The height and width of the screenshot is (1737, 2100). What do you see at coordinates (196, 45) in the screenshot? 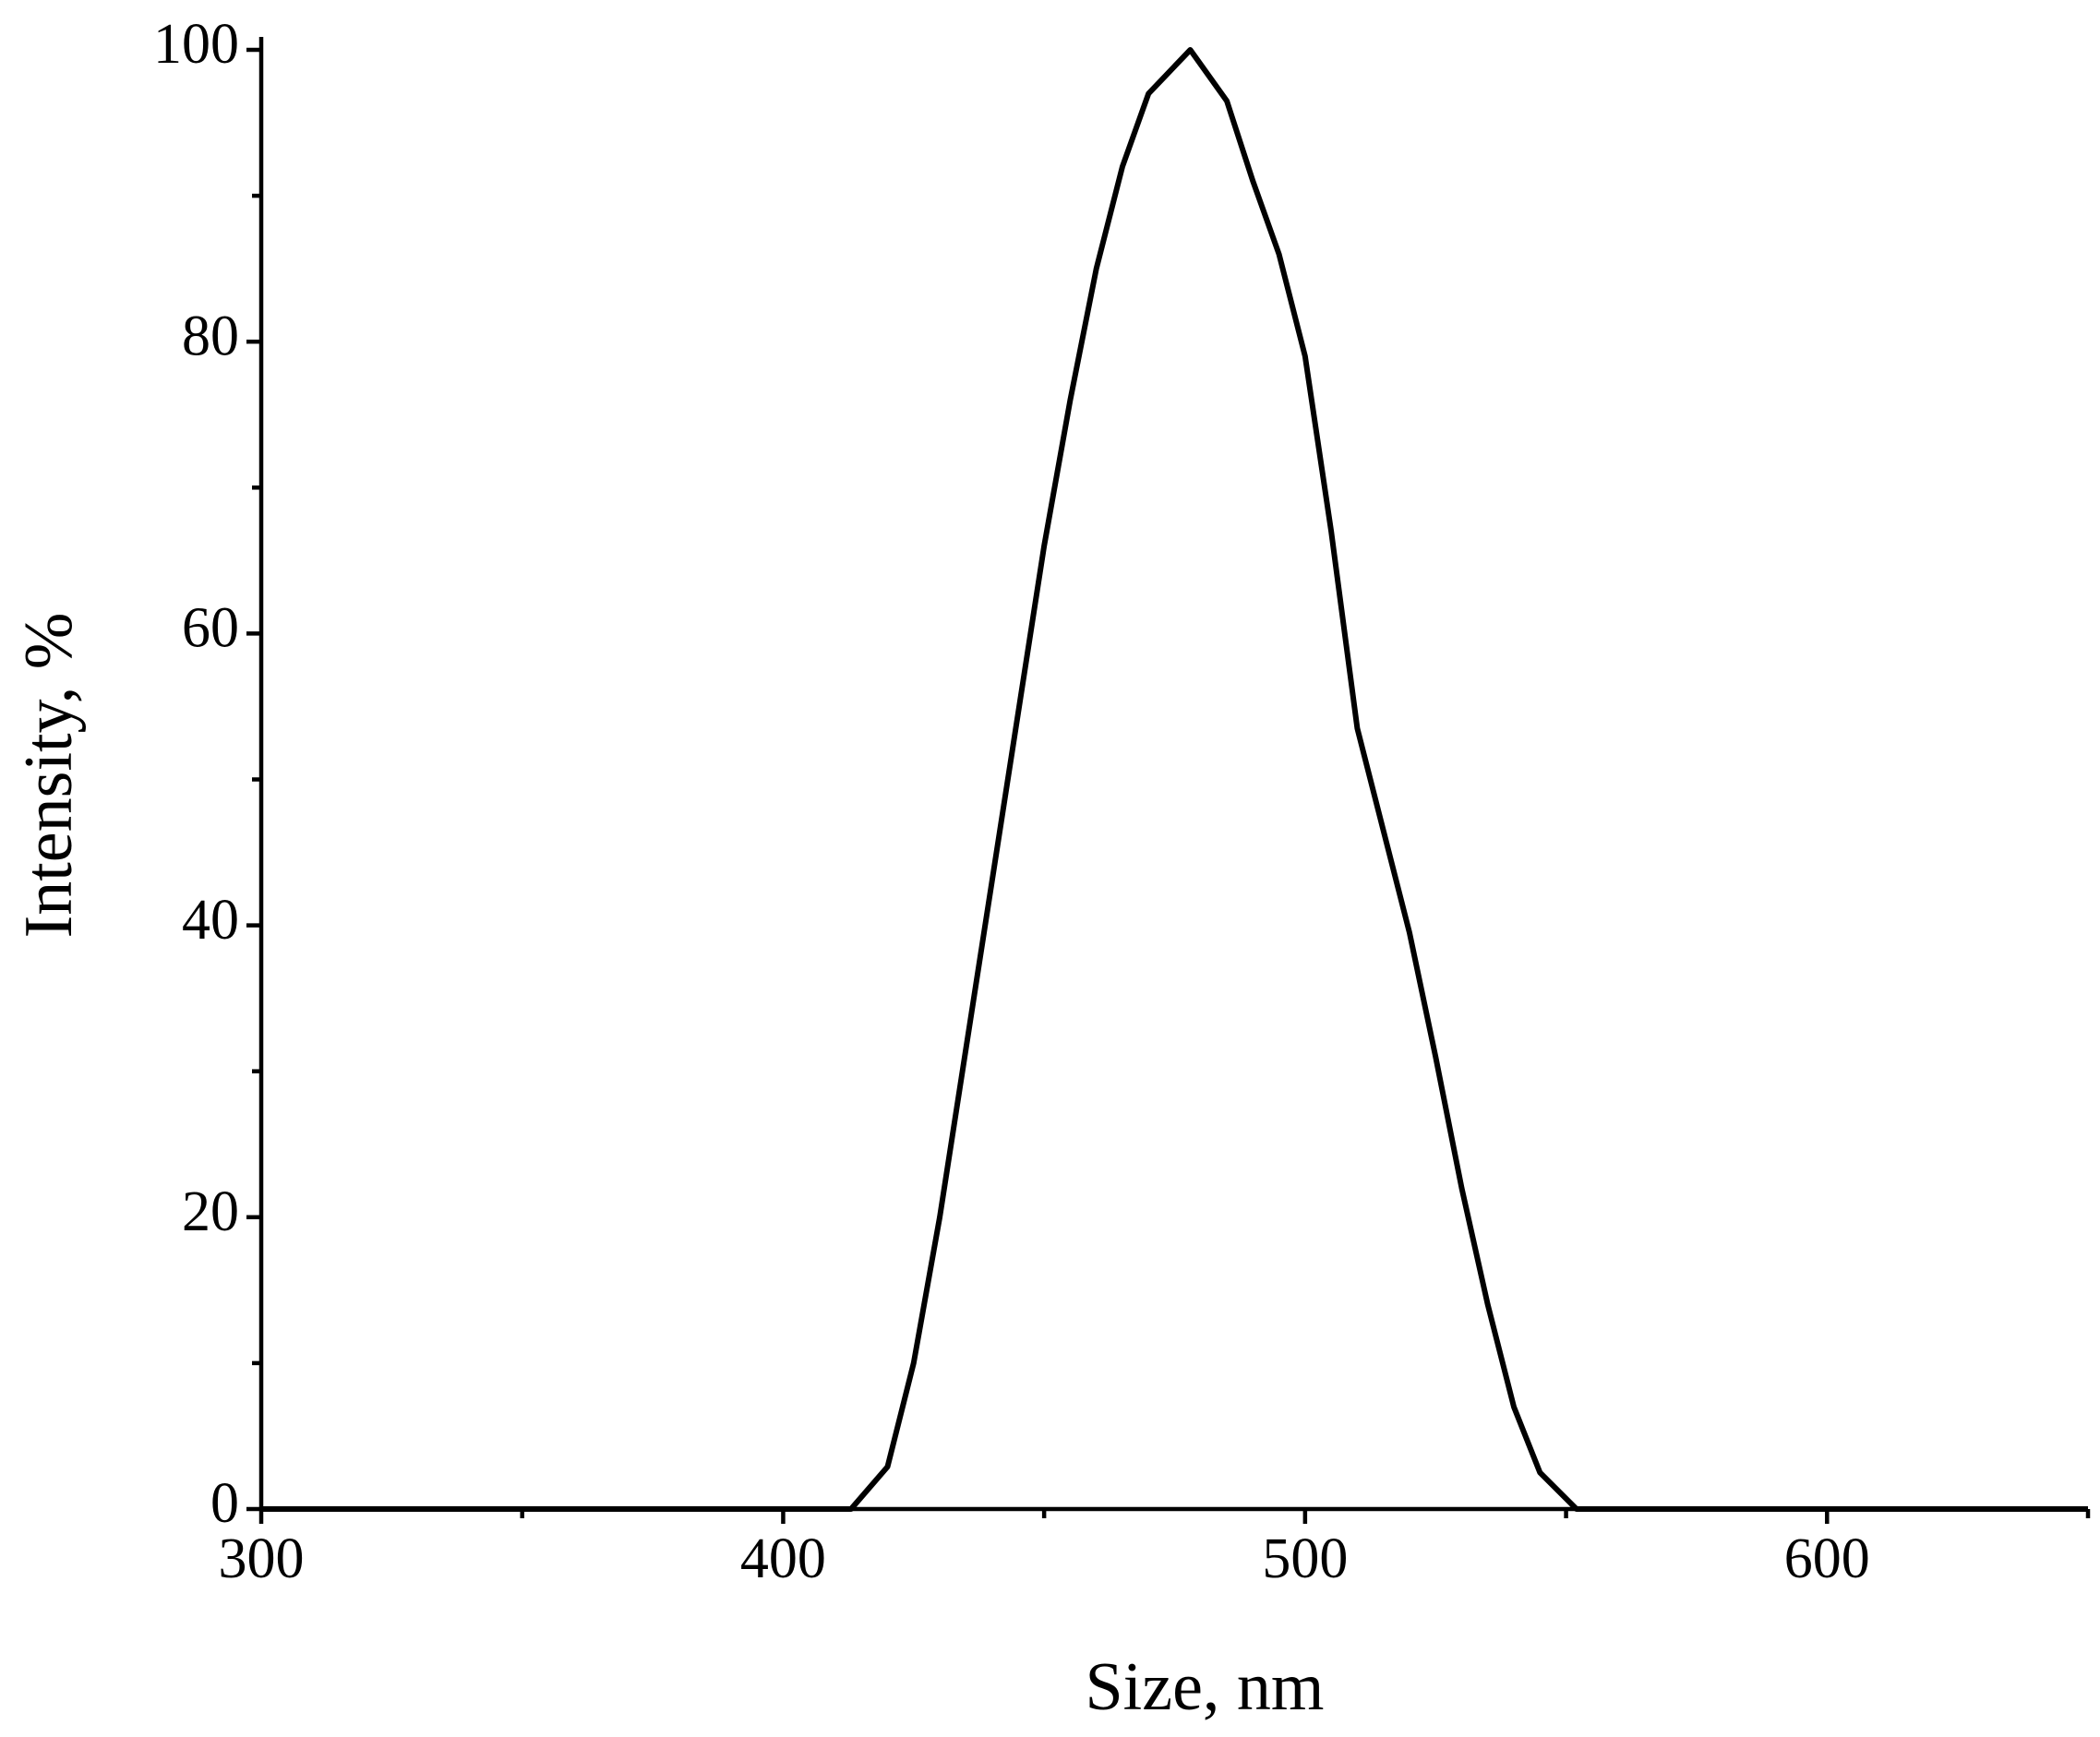
I see `y-tick-label: 100` at bounding box center [196, 45].